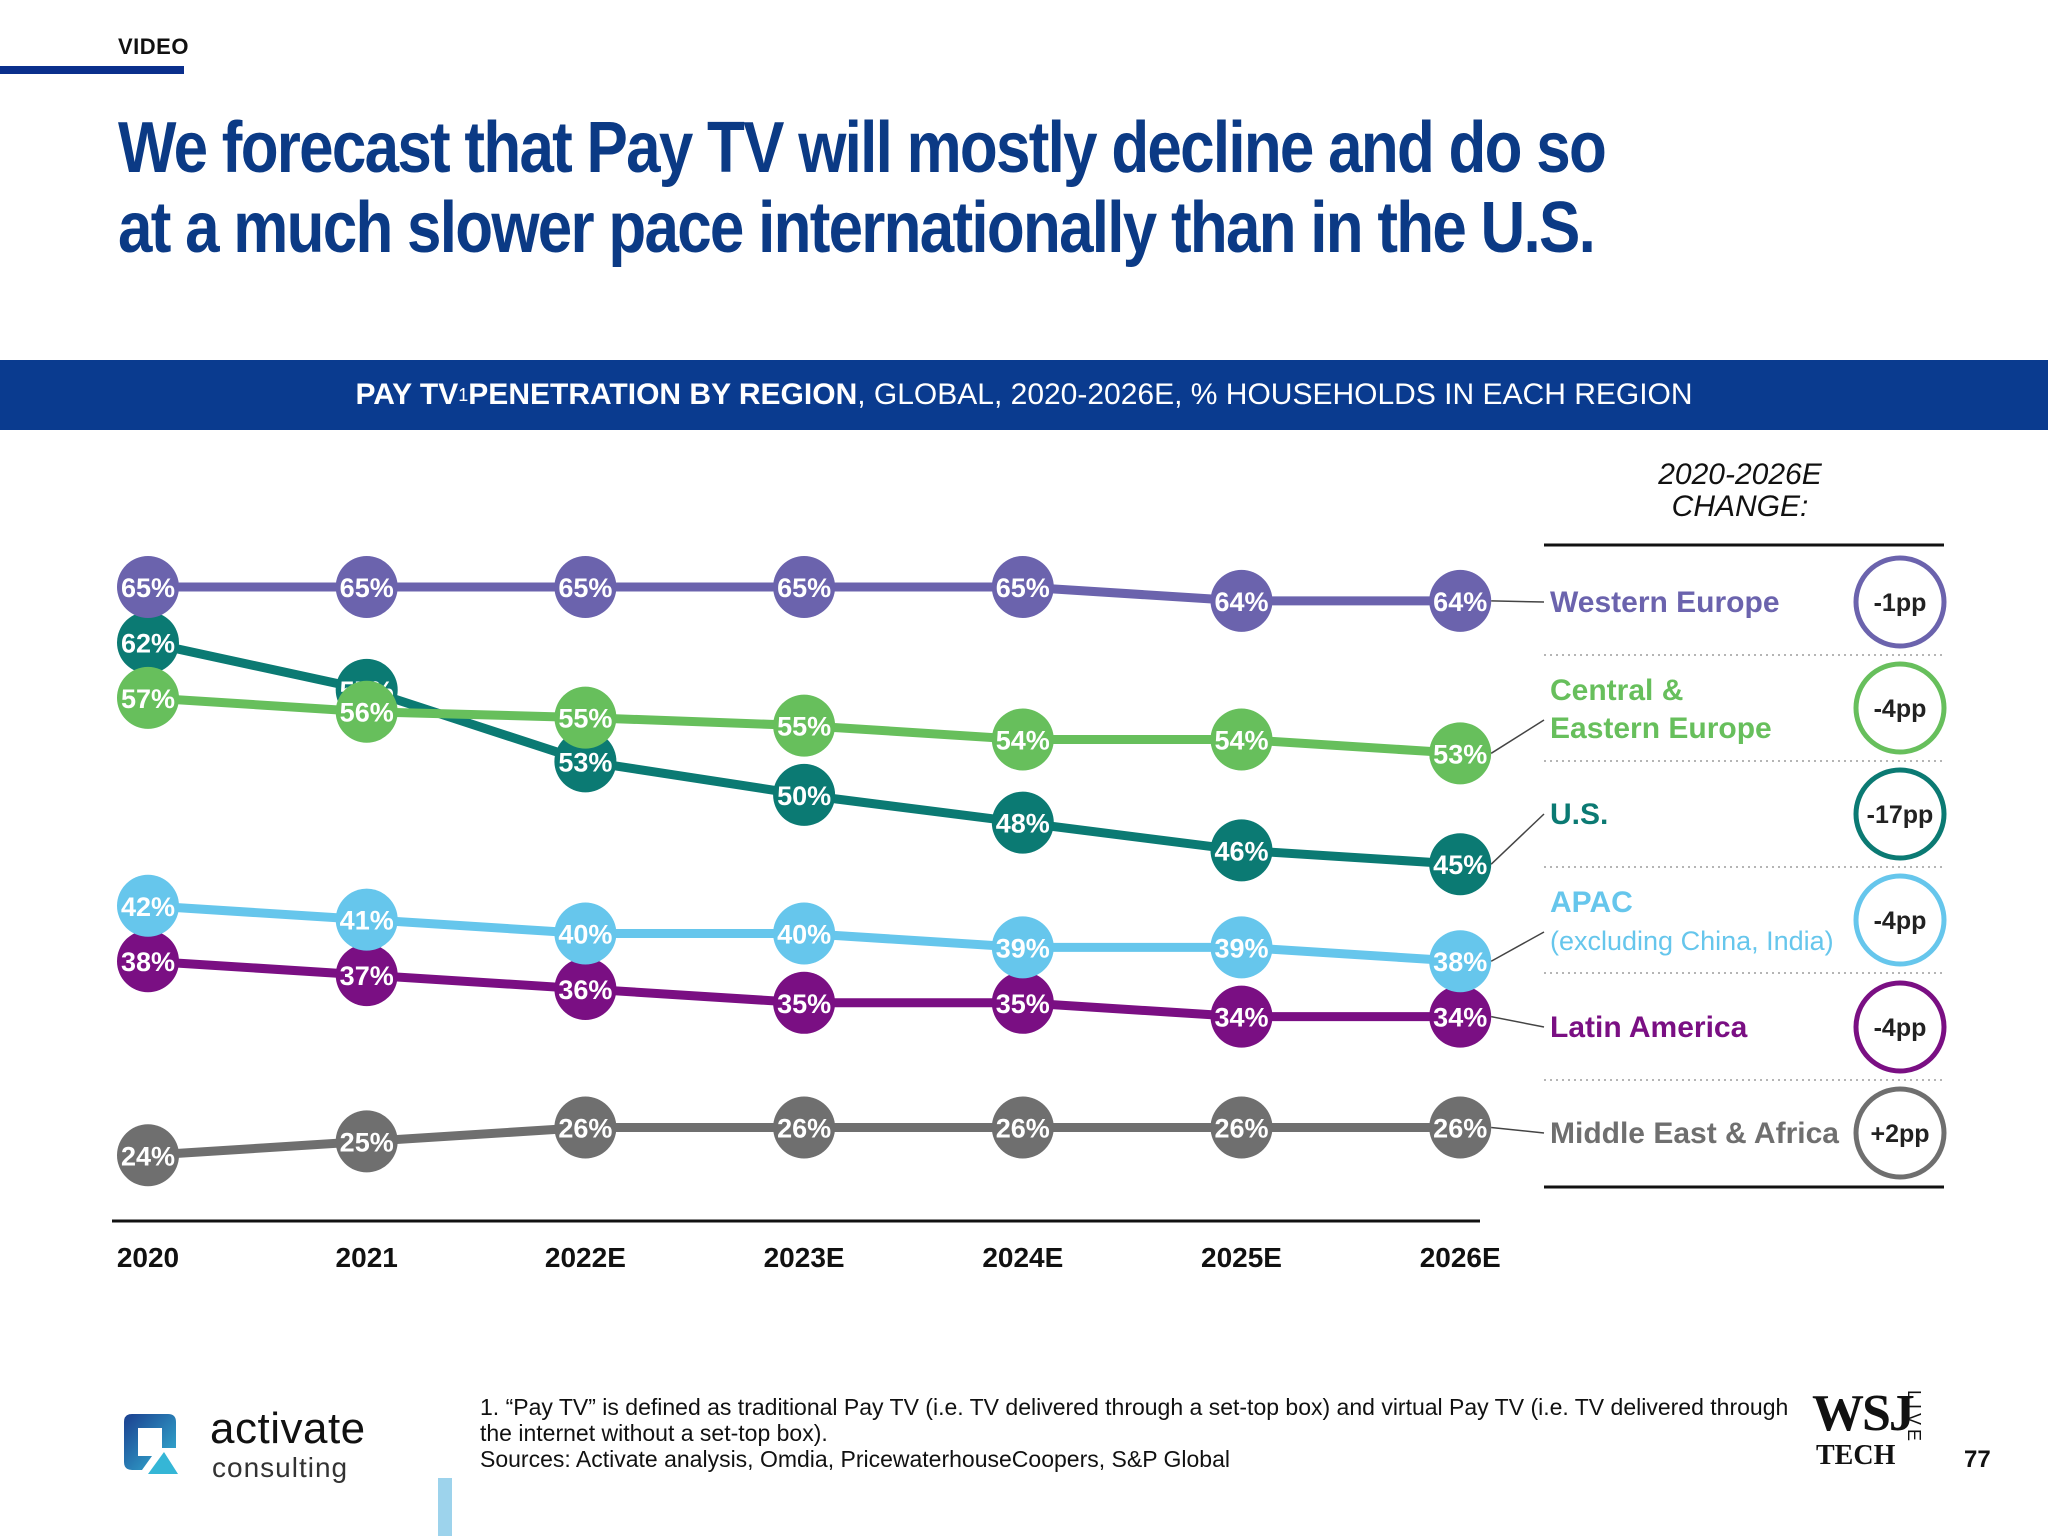 This screenshot has height=1536, width=2048. Describe the element at coordinates (1460, 961) in the screenshot. I see `point-apac-2026e` at that location.